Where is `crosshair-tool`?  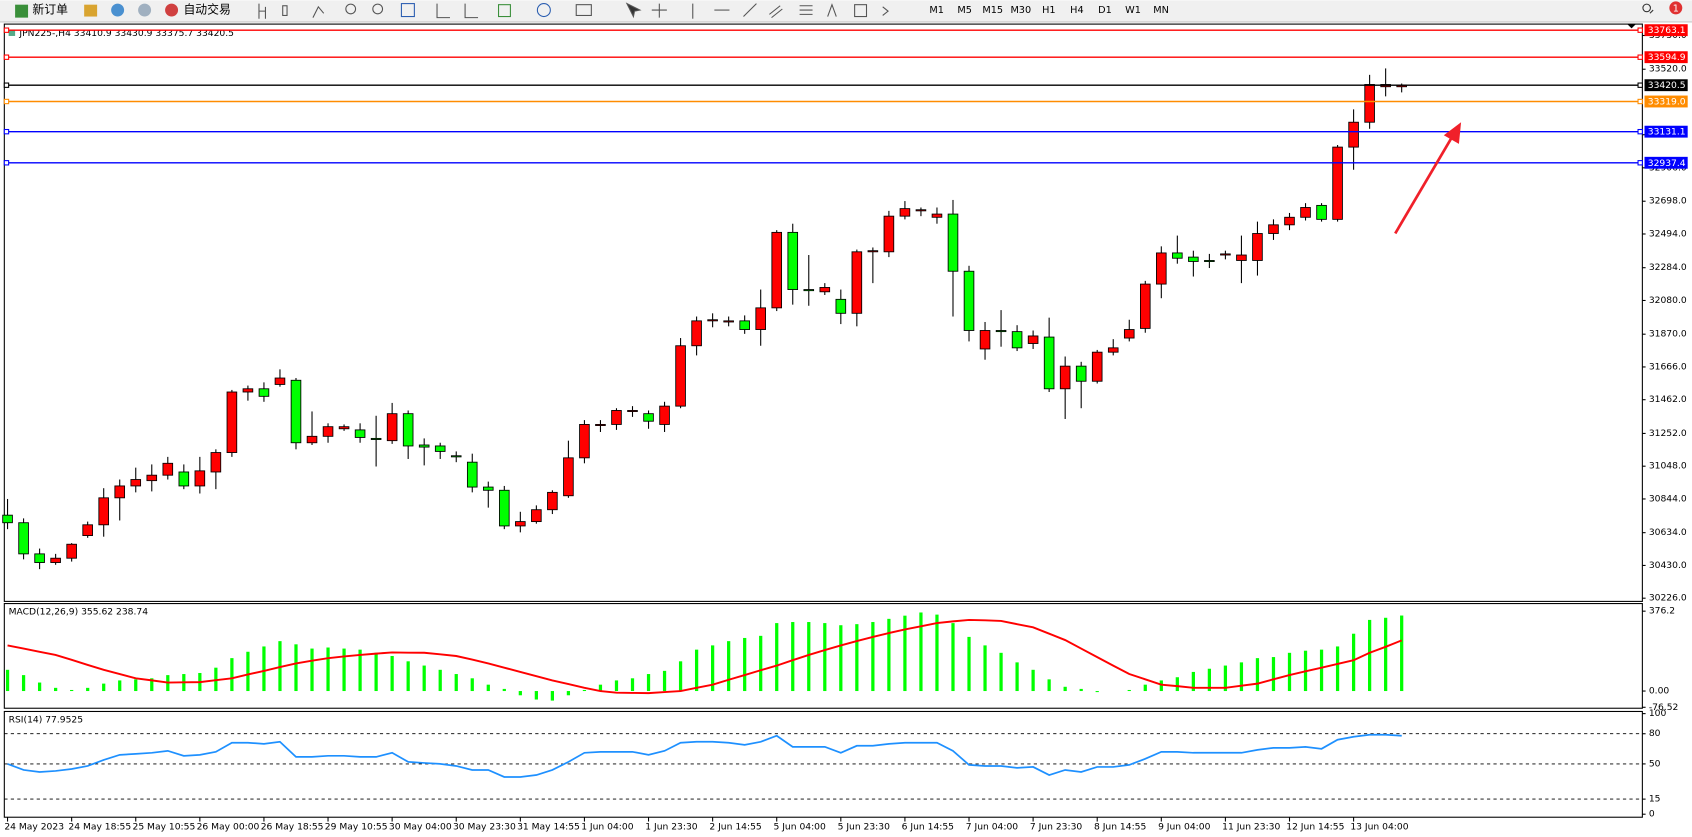 crosshair-tool is located at coordinates (659, 10).